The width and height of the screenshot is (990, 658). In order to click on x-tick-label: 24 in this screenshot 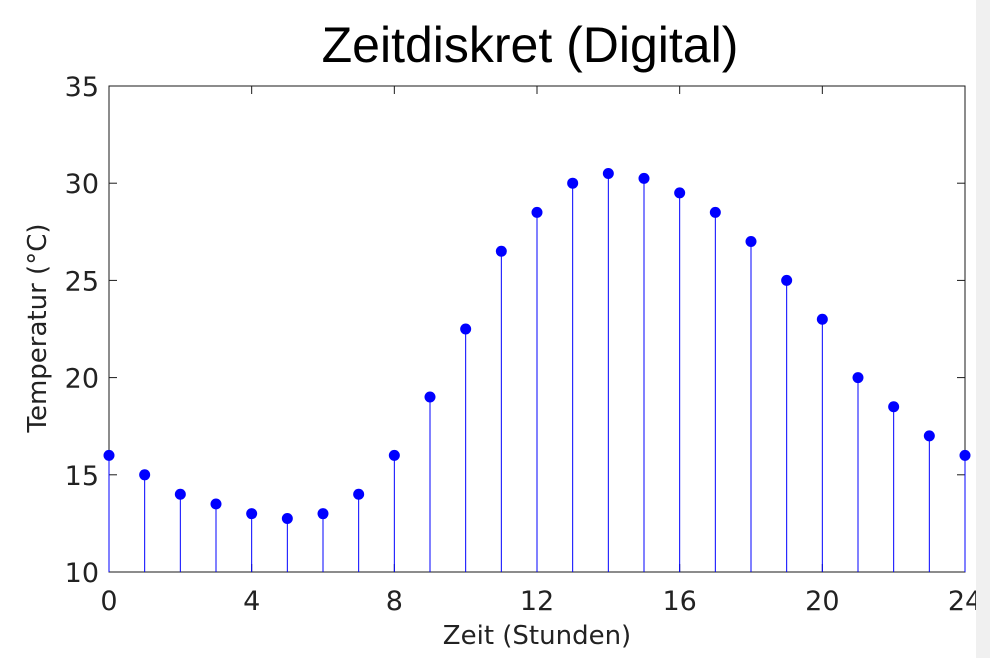, I will do `click(962, 601)`.